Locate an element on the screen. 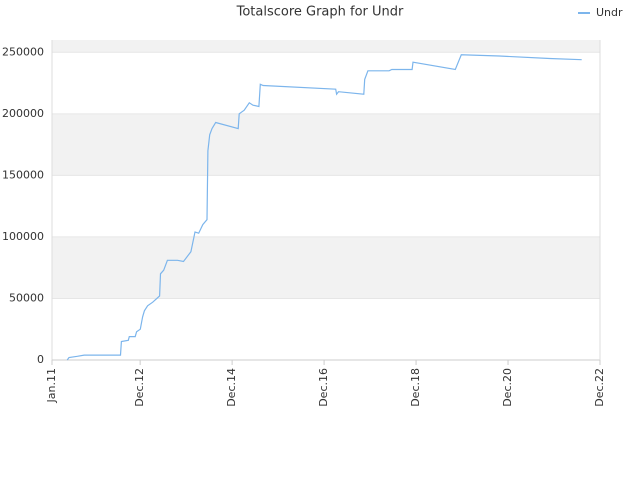 The image size is (640, 480). y-tick-label: 200000 is located at coordinates (23, 113).